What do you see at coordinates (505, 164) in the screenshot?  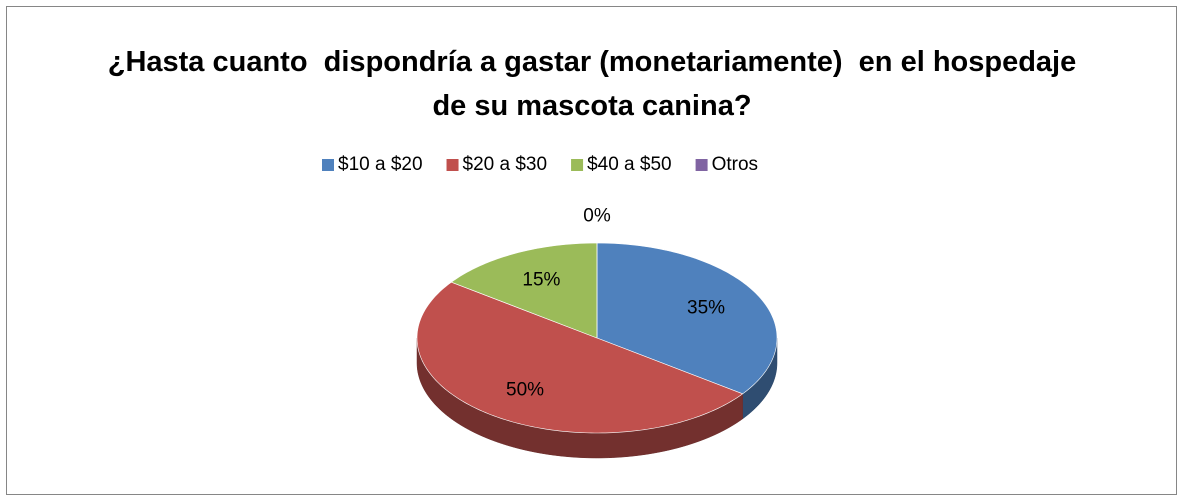 I see `legend-label: $20 a $30` at bounding box center [505, 164].